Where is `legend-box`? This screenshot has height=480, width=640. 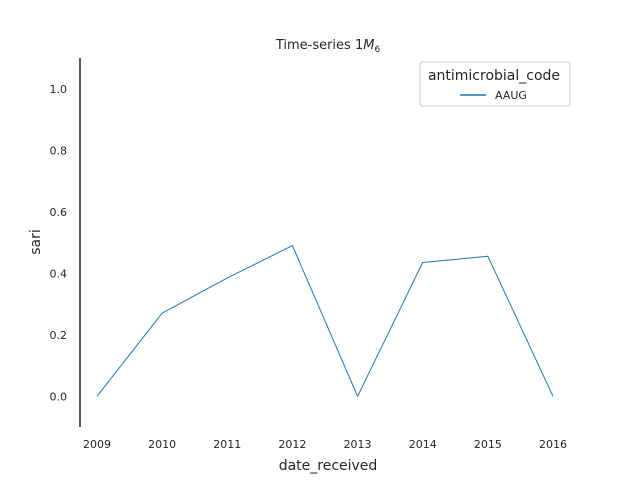
legend-box is located at coordinates (495, 84).